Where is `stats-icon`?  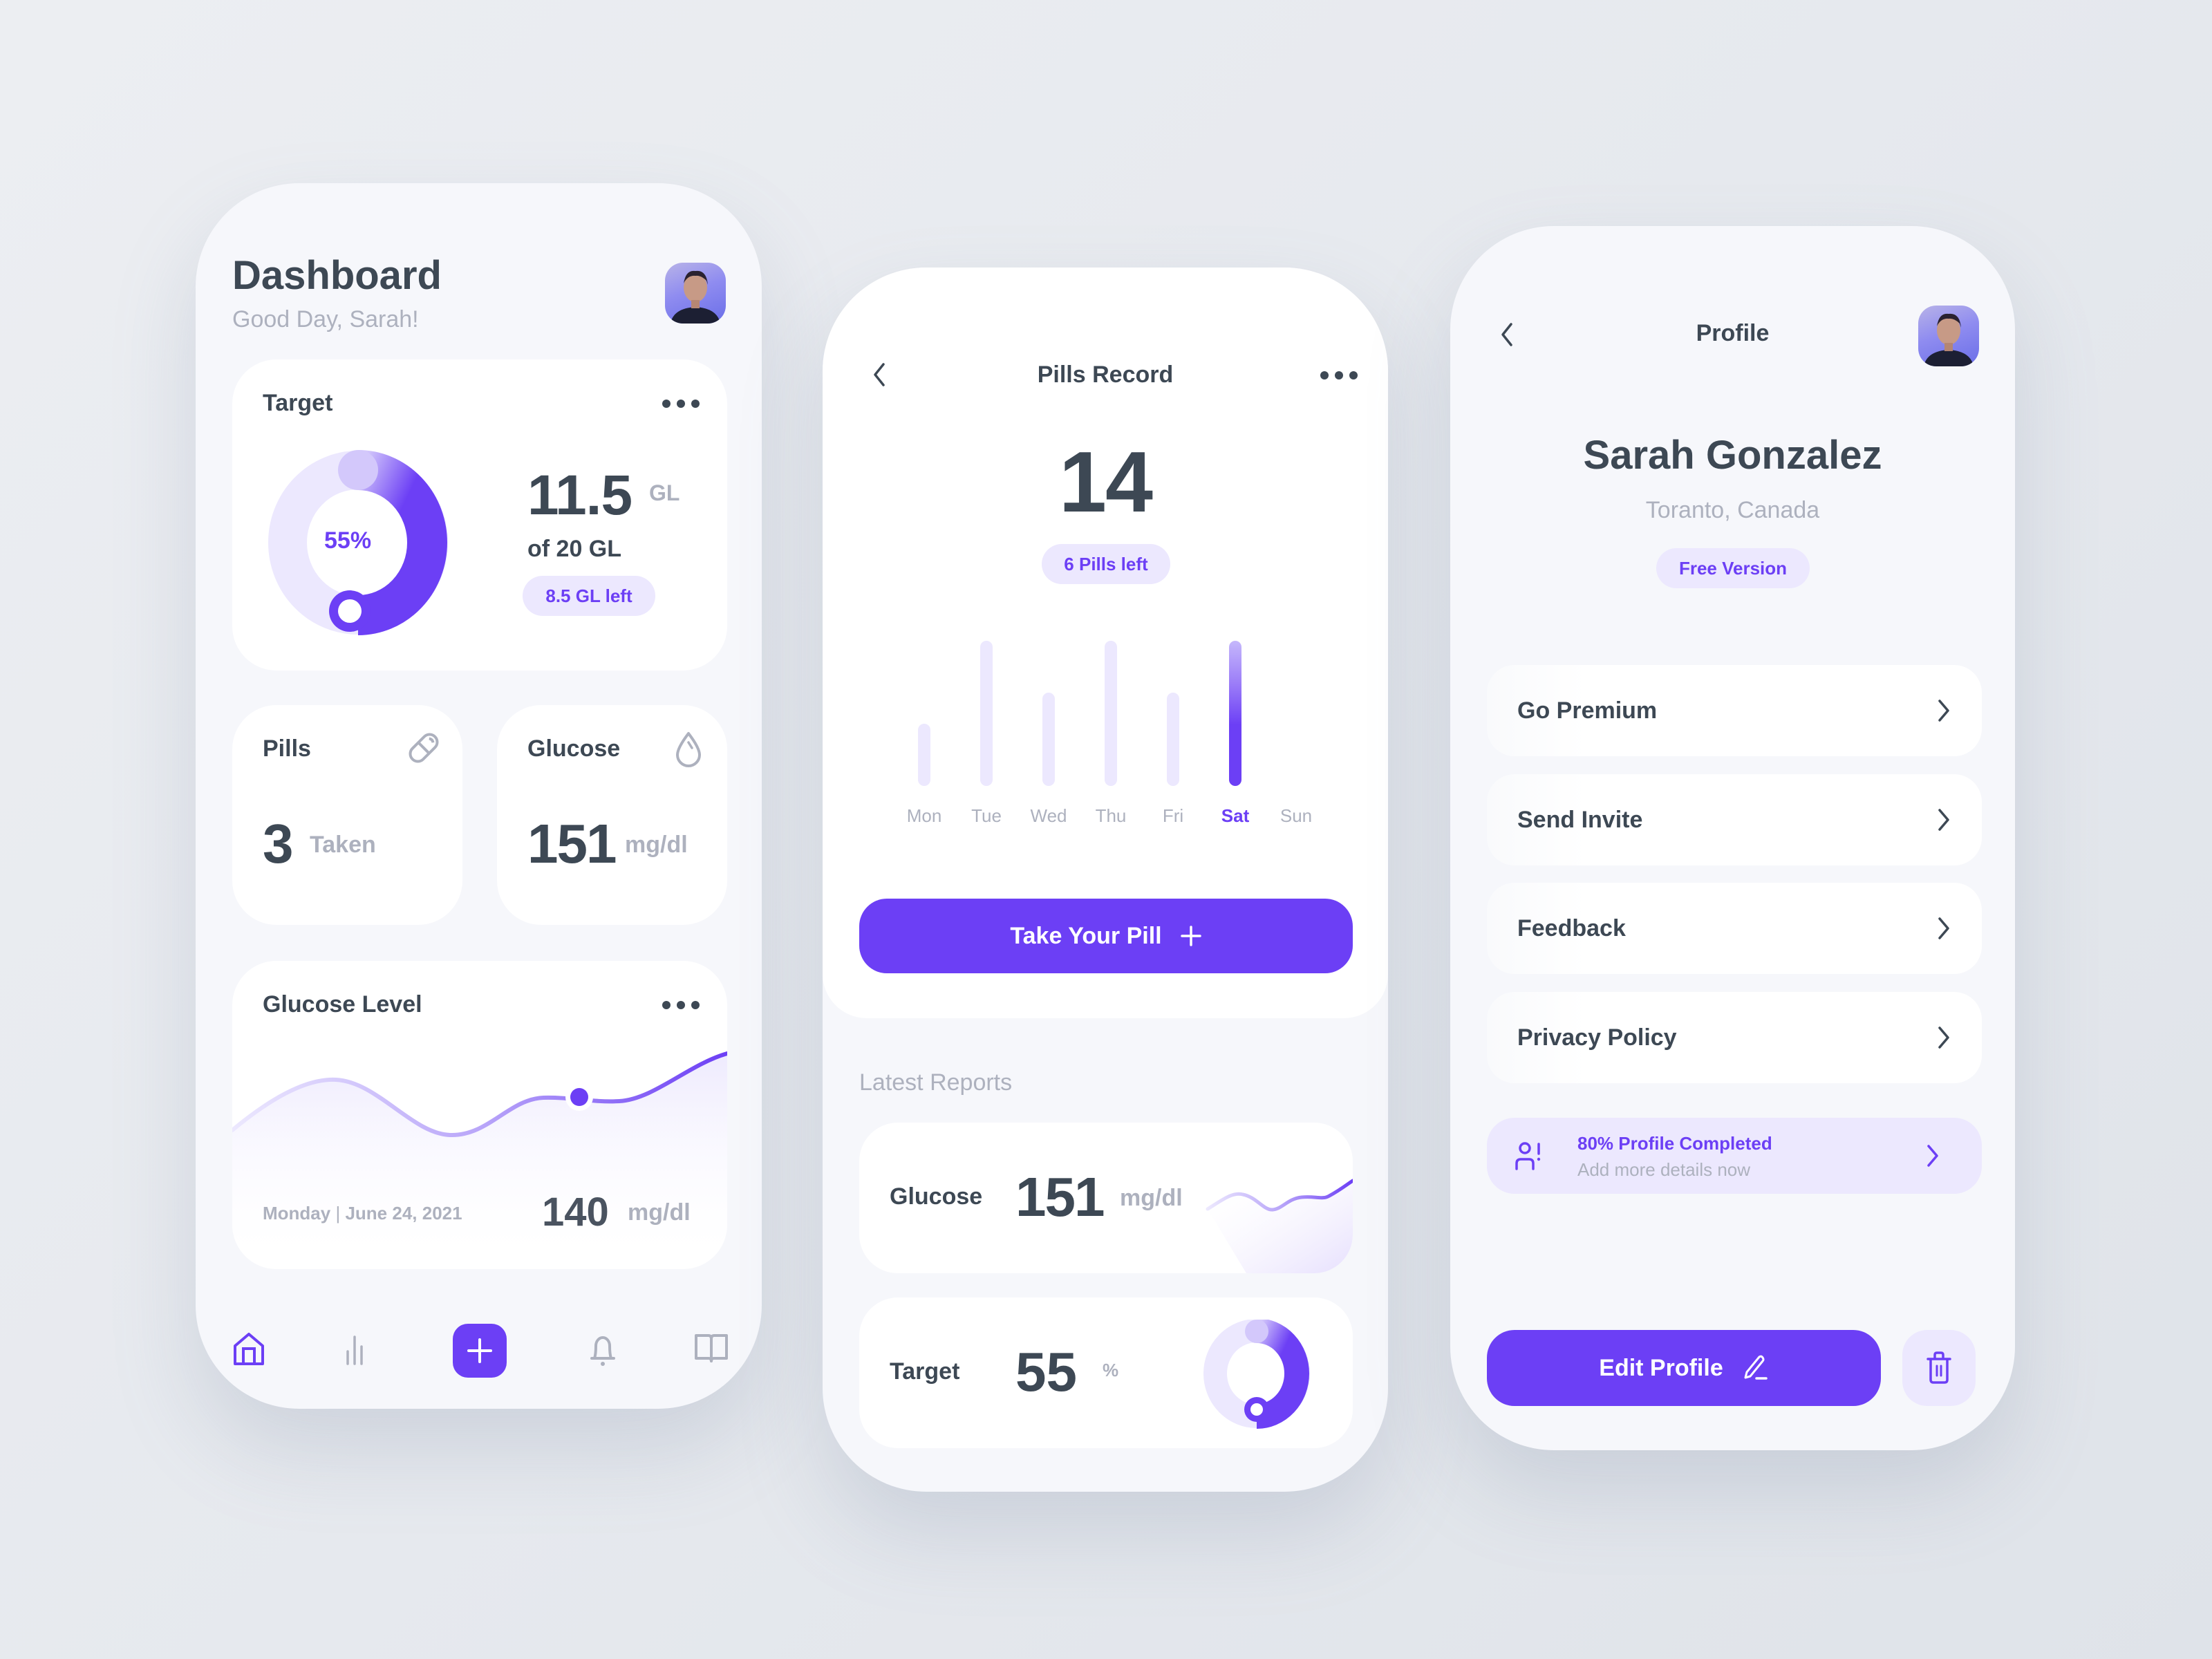 stats-icon is located at coordinates (354, 1350).